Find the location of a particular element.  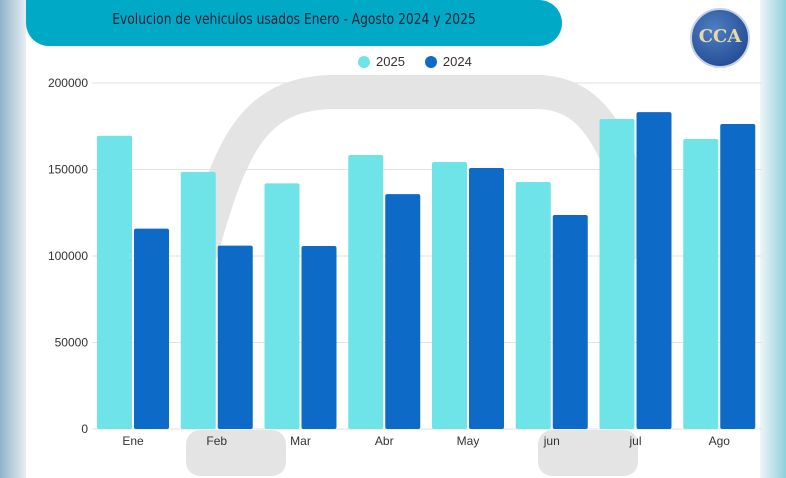

right-blurred-edge is located at coordinates (773, 239).